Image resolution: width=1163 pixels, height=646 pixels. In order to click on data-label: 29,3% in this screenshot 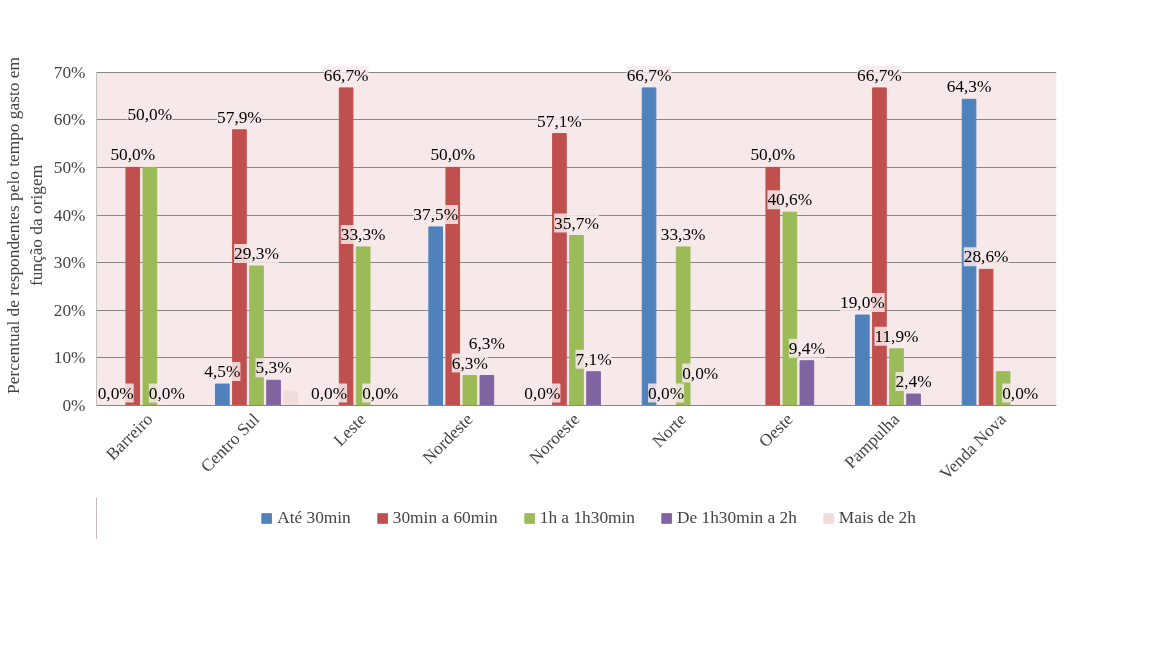, I will do `click(256, 253)`.